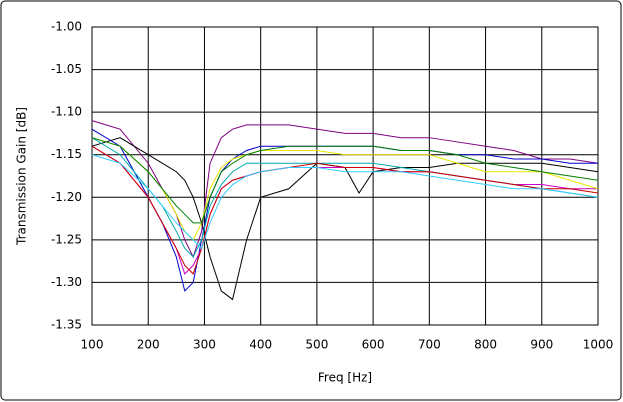 This screenshot has height=402, width=623. What do you see at coordinates (260, 345) in the screenshot?
I see `x-tick-label: 400` at bounding box center [260, 345].